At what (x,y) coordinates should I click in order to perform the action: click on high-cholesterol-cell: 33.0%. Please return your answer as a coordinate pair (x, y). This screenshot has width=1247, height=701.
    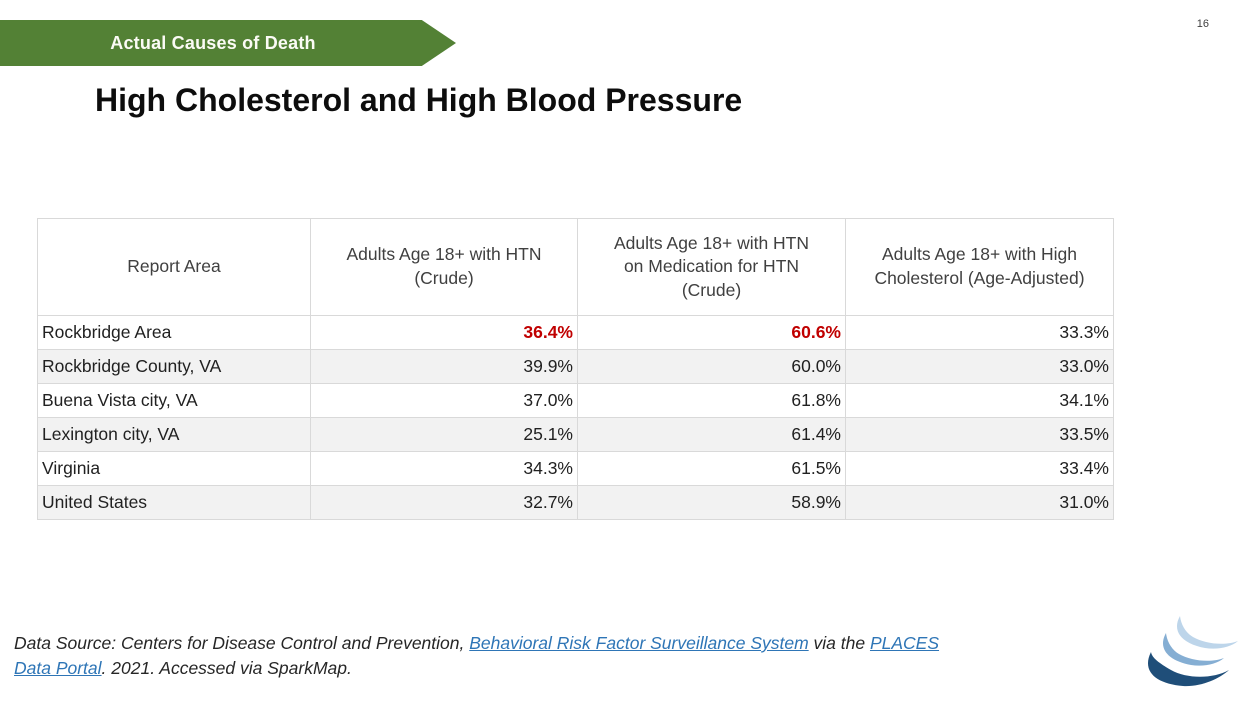
    Looking at the image, I should click on (979, 366).